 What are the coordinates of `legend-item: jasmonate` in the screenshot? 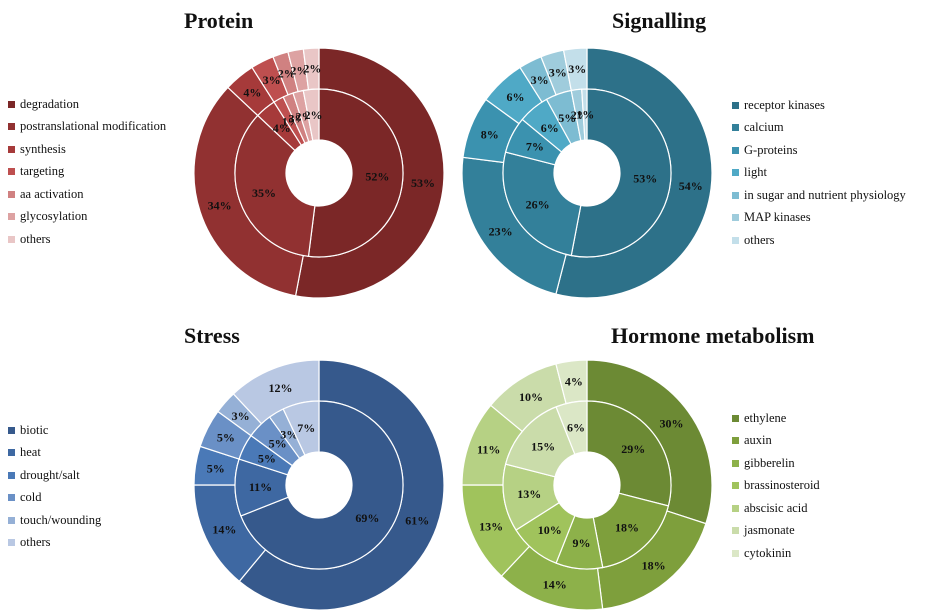 It's located at (776, 531).